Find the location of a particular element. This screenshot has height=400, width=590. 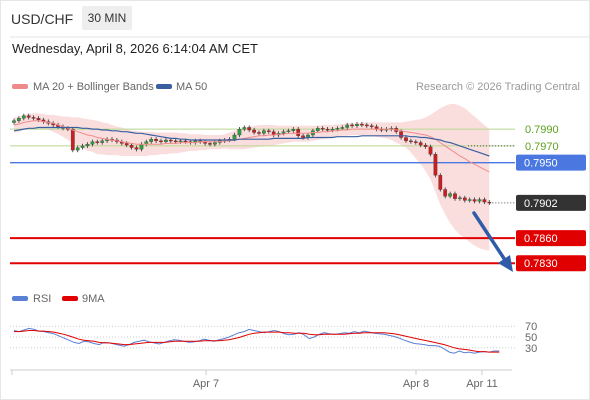

chart-date: Wednesday, April 8, 2026 6:14:04 AM CET is located at coordinates (135, 48).